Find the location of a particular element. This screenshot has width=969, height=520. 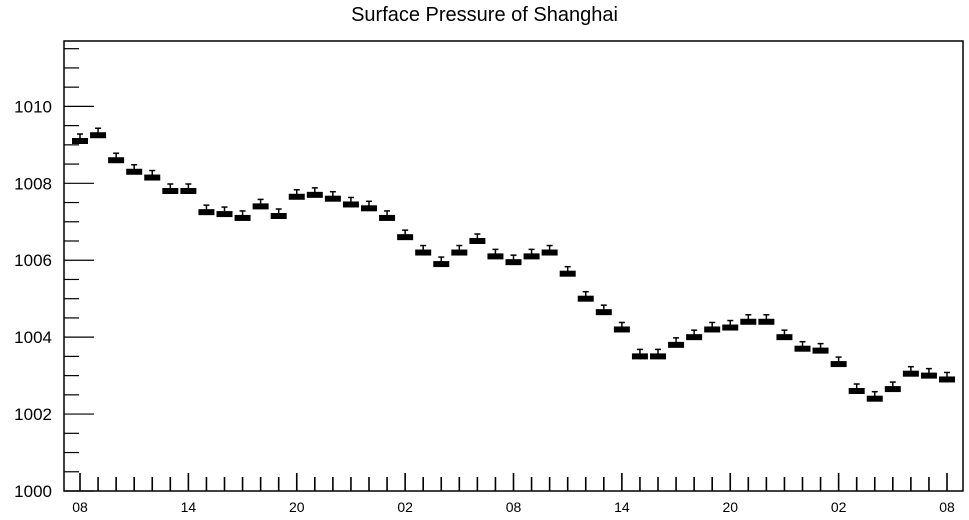

y-tick-label: 1000 is located at coordinates (33, 491).